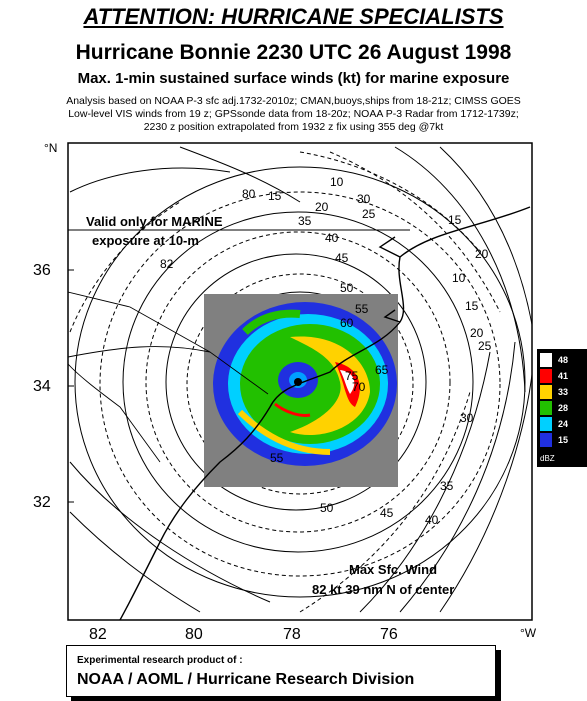  What do you see at coordinates (393, 569) in the screenshot?
I see `max-wind-note-line-1: Max Sfc. Wind` at bounding box center [393, 569].